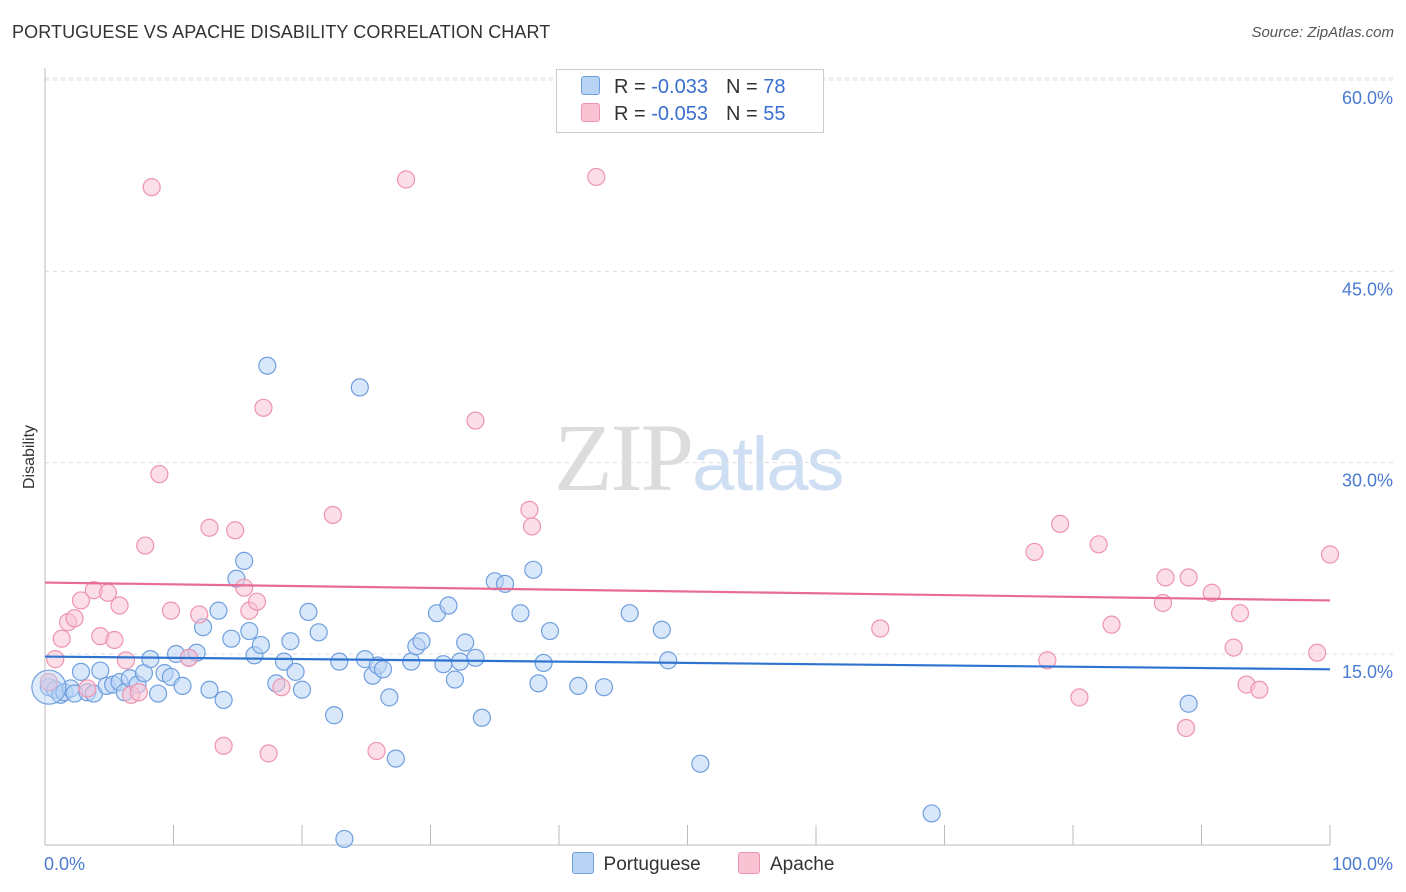 This screenshot has height=892, width=1406. What do you see at coordinates (687, 663) in the screenshot?
I see `portuguese-trend-line` at bounding box center [687, 663].